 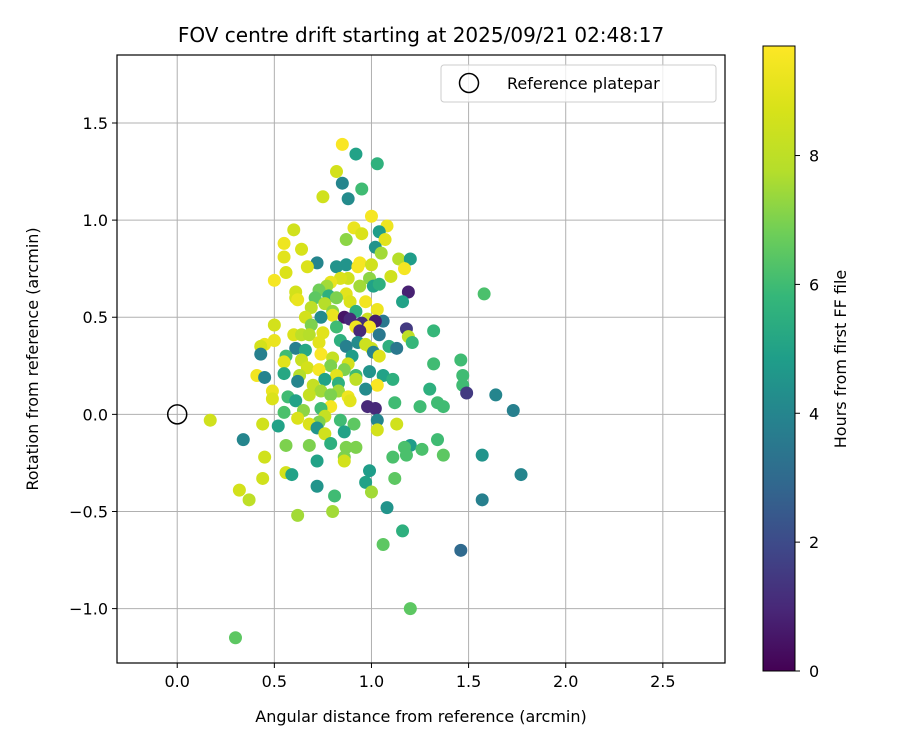 What do you see at coordinates (807, 414) in the screenshot?
I see `colorbar-ticks: 0 2 4 6 8` at bounding box center [807, 414].